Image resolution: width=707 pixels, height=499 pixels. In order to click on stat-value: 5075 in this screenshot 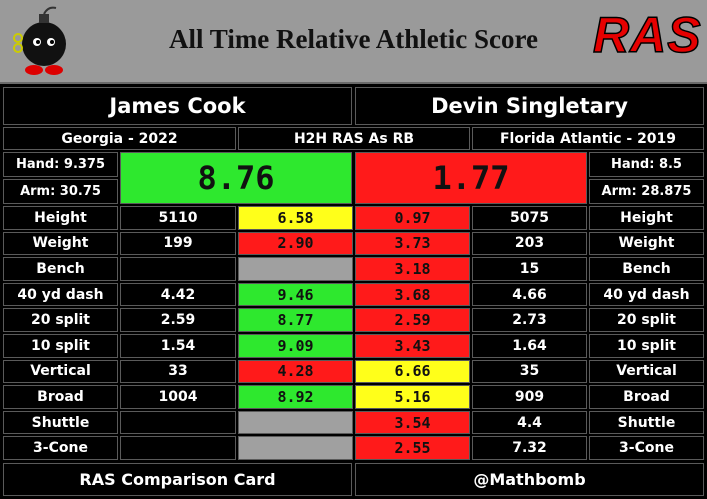, I will do `click(529, 218)`.